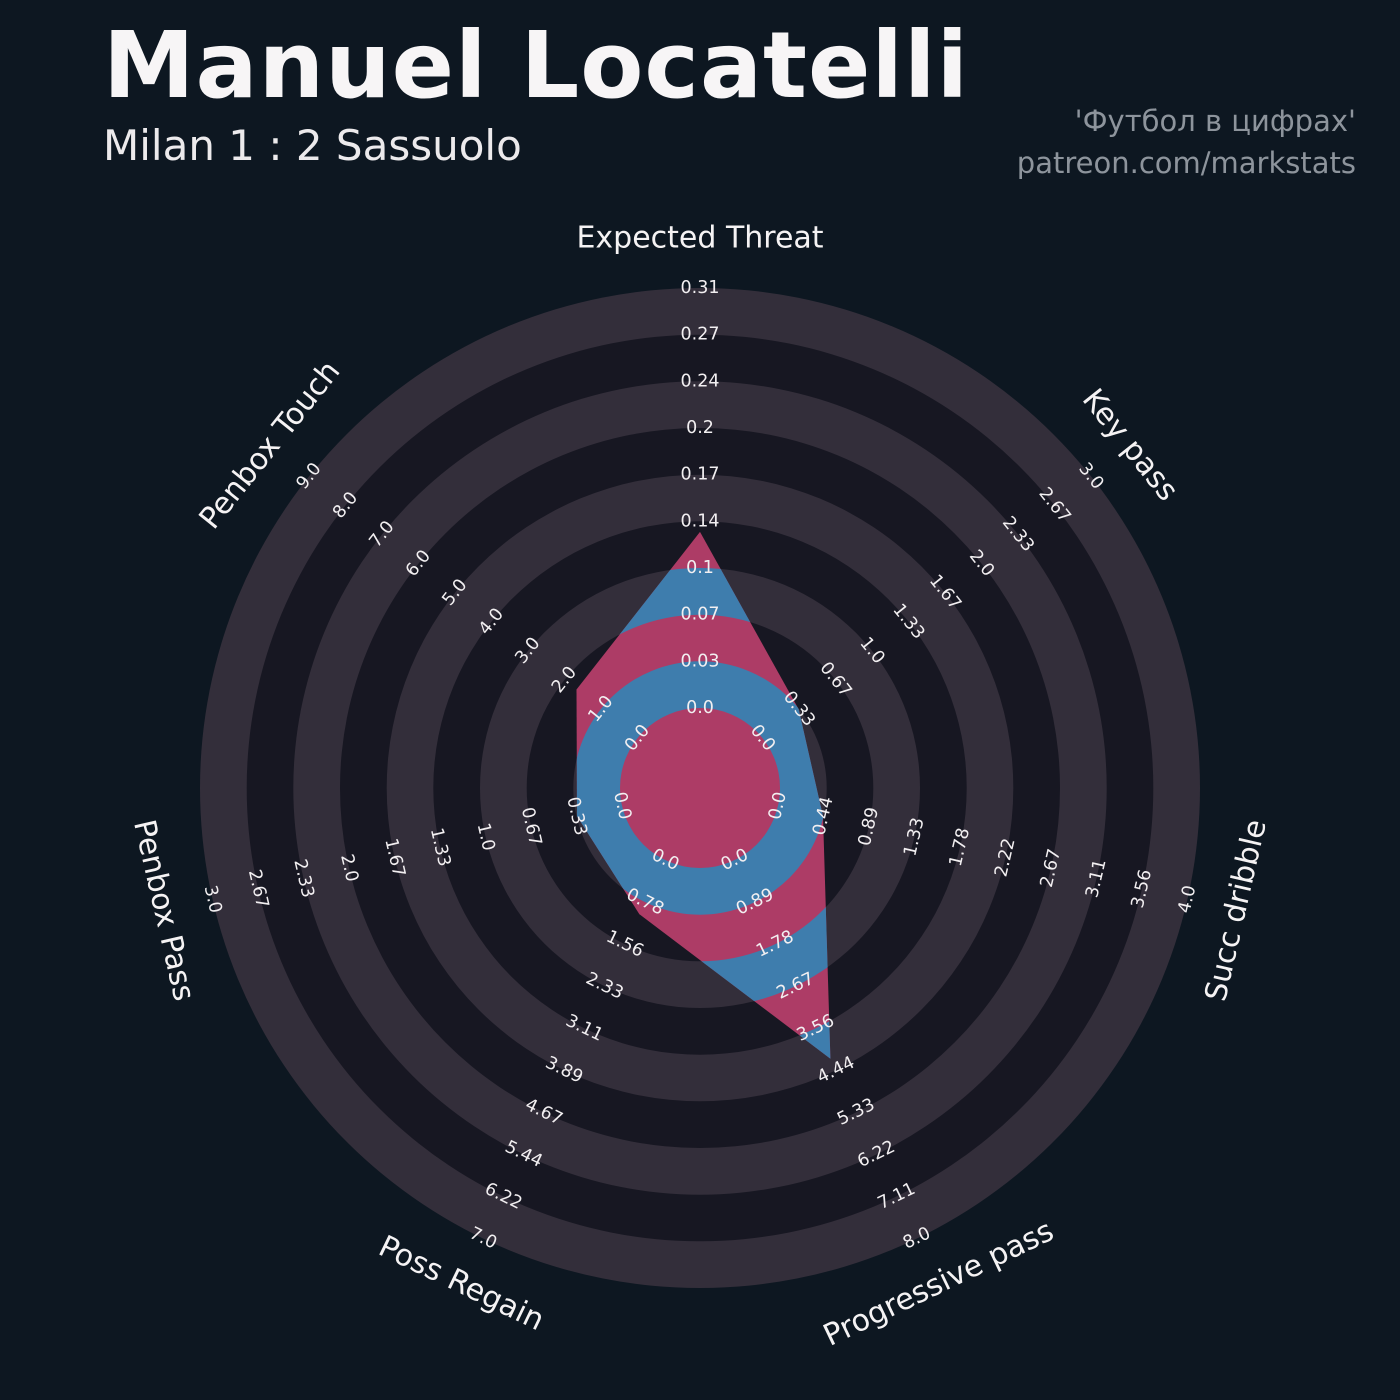  What do you see at coordinates (700, 428) in the screenshot?
I see `tick-label: 0.2` at bounding box center [700, 428].